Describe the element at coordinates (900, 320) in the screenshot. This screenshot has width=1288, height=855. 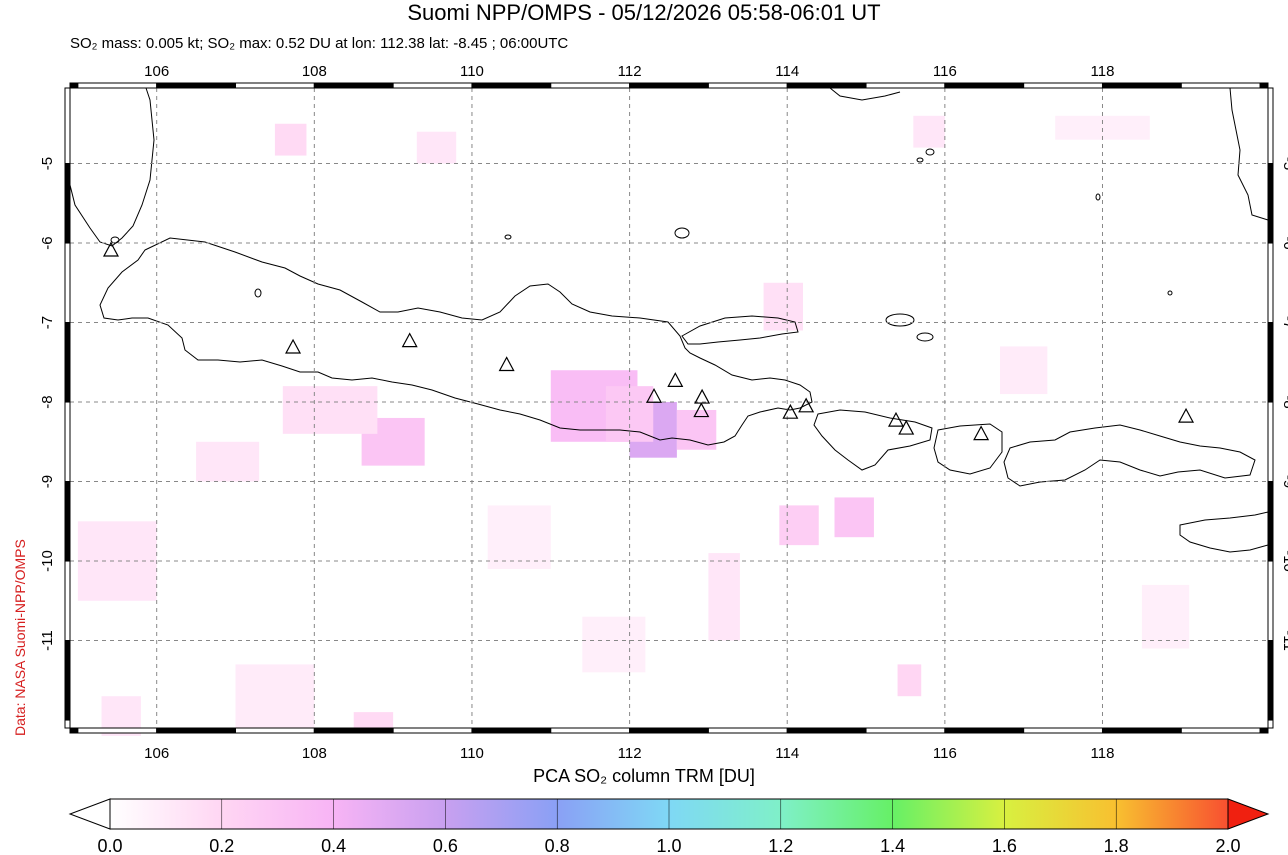
I see `island-kangean` at that location.